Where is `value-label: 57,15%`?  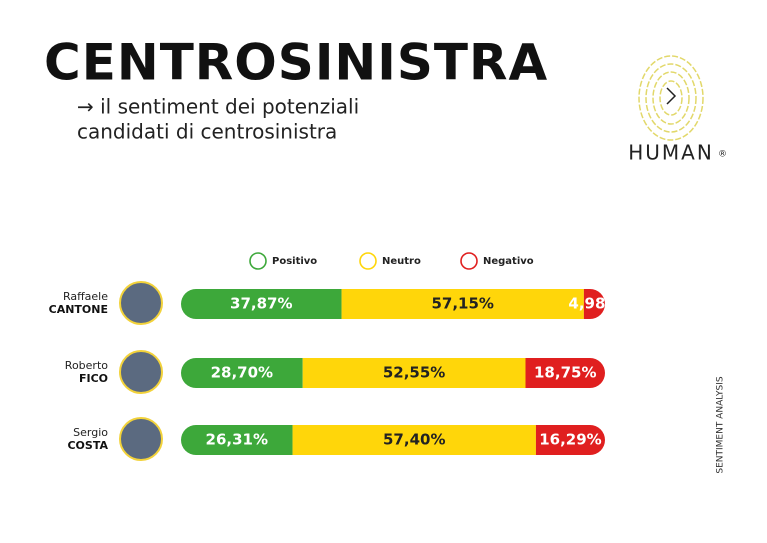
value-label: 57,15% is located at coordinates (462, 304).